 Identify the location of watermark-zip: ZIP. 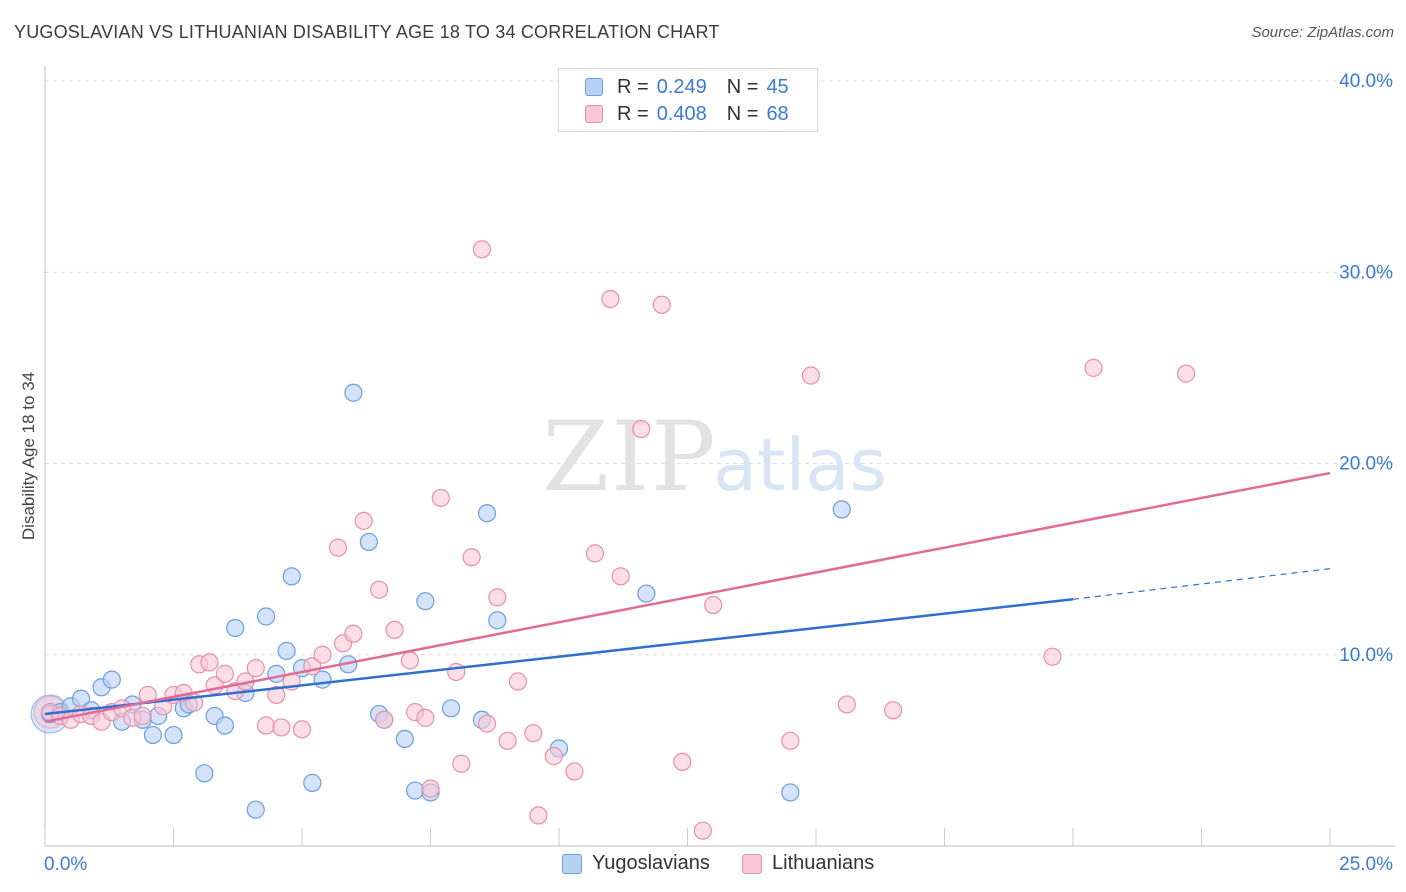
(629, 457).